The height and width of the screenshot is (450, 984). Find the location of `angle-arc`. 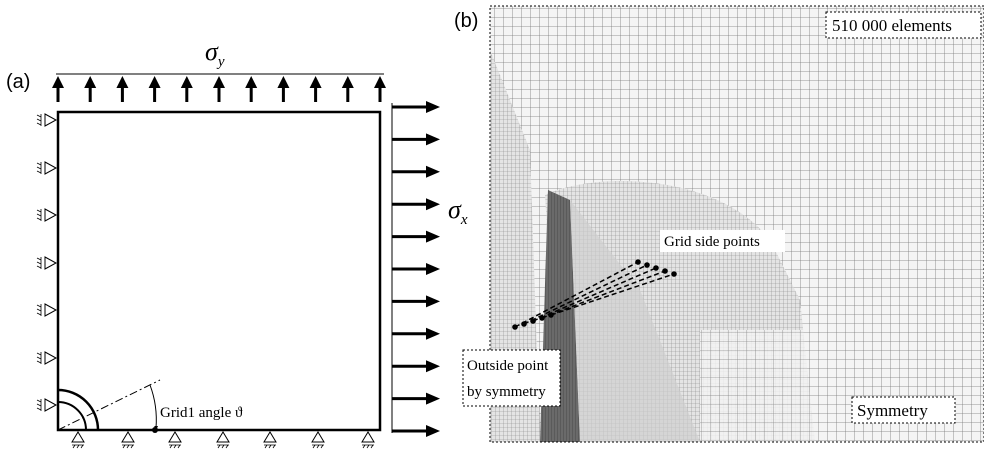

angle-arc is located at coordinates (154, 407).